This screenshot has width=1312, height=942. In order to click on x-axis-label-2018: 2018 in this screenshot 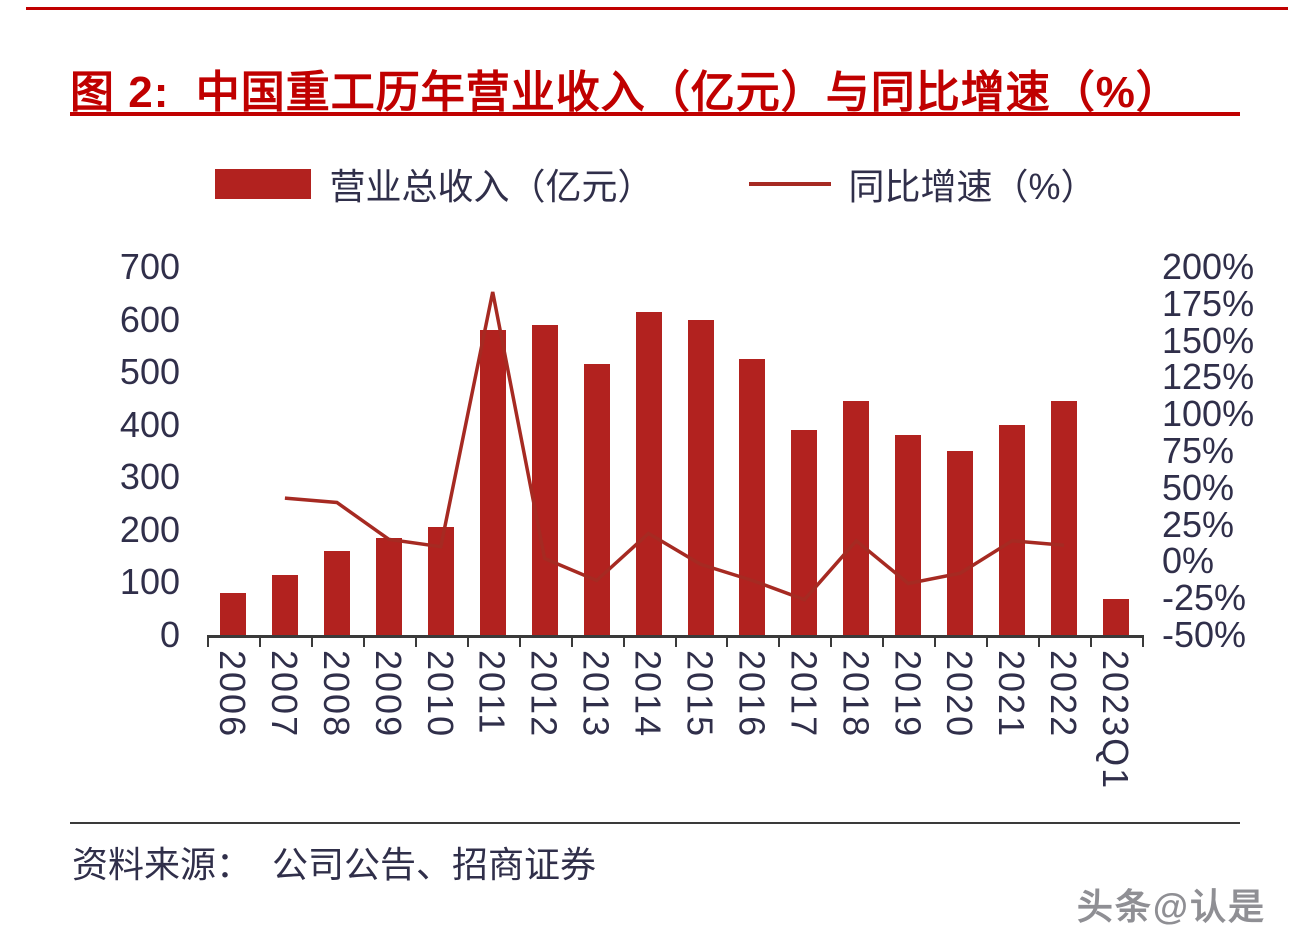, I will do `click(856, 694)`.